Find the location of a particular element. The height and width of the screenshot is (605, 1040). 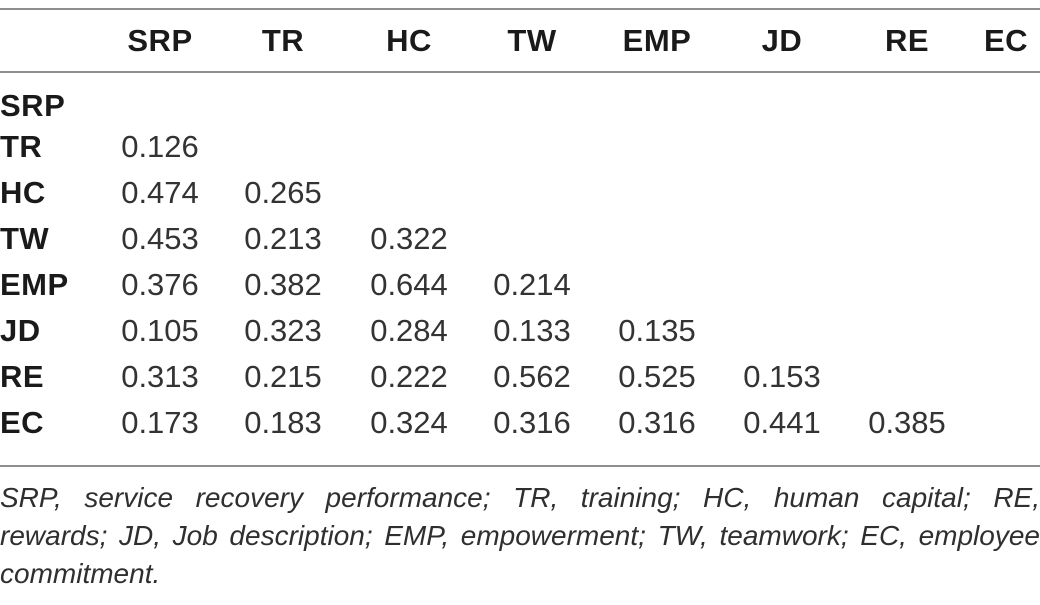

row-label: TW is located at coordinates (25, 238).